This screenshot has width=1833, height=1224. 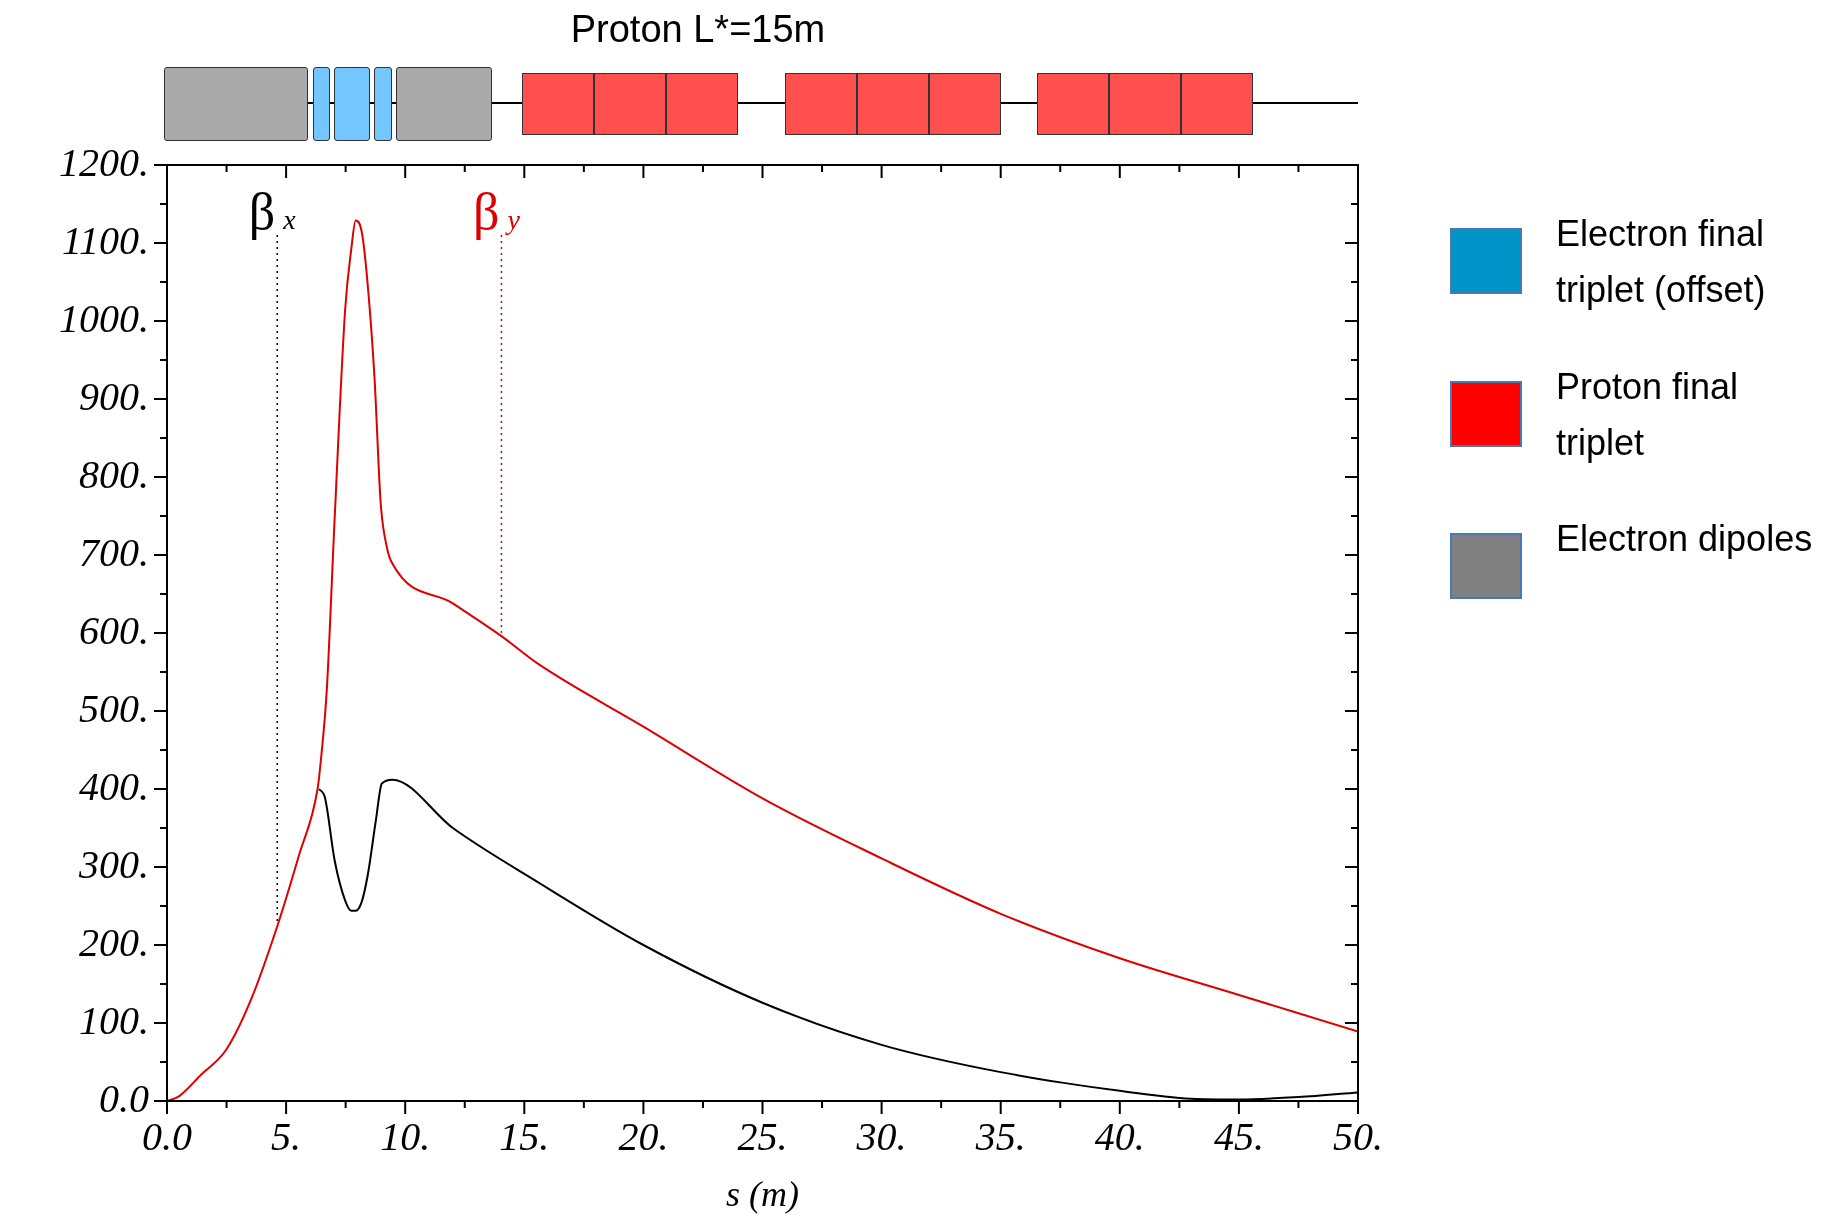 What do you see at coordinates (113, 864) in the screenshot?
I see `y-tick-label: 300.` at bounding box center [113, 864].